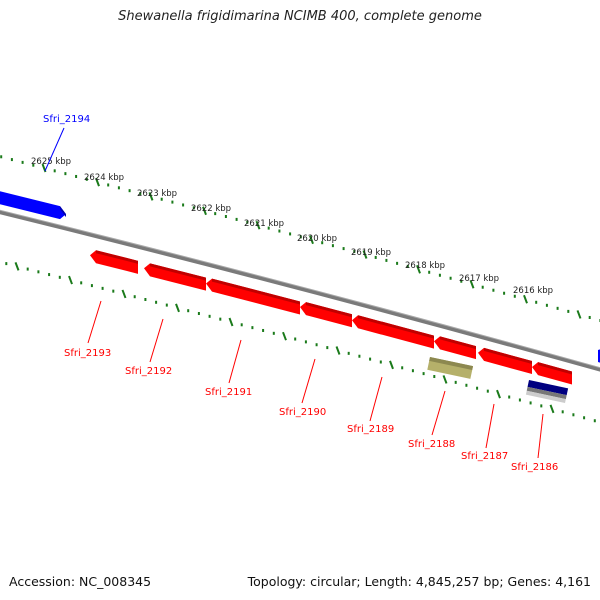 This screenshot has width=600, height=600. I want to click on gene-label: Sfri_2193, so click(87, 353).